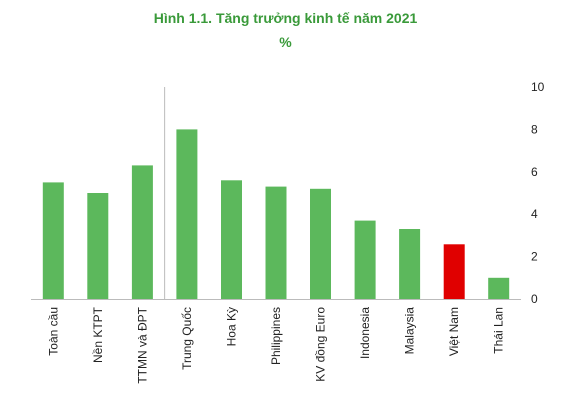  Describe the element at coordinates (276, 336) in the screenshot. I see `x-tick-label: Philippines` at that location.